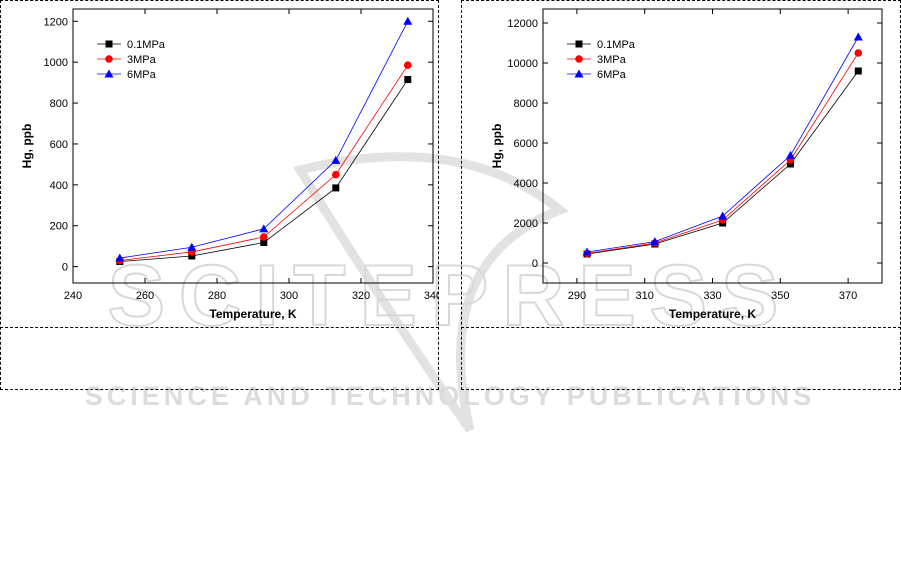  What do you see at coordinates (217, 296) in the screenshot?
I see `x-tick-label: 280` at bounding box center [217, 296].